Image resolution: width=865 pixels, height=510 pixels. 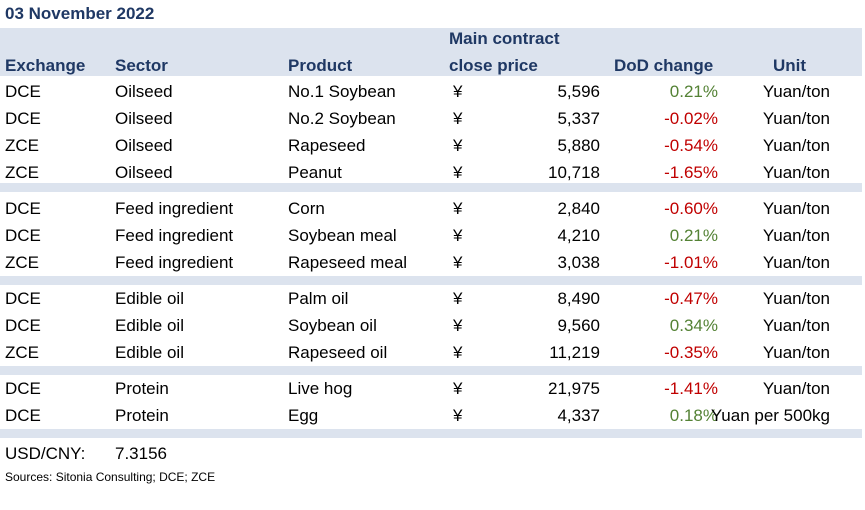 I want to click on table-row: ZCE Oilseed Peanut ¥10,718 -1.65% Yuan/ton, so click(x=431, y=172).